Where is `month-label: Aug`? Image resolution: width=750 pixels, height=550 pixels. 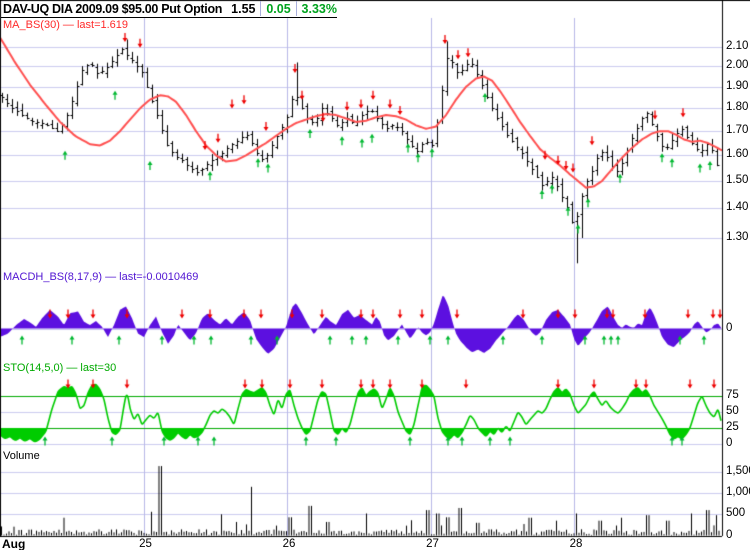 month-label: Aug is located at coordinates (14, 543).